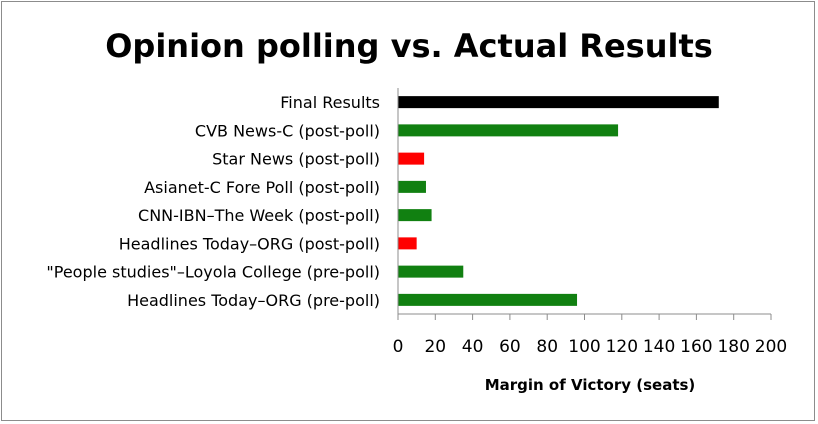  I want to click on x-axis-label: Margin of Victory (seats), so click(590, 385).